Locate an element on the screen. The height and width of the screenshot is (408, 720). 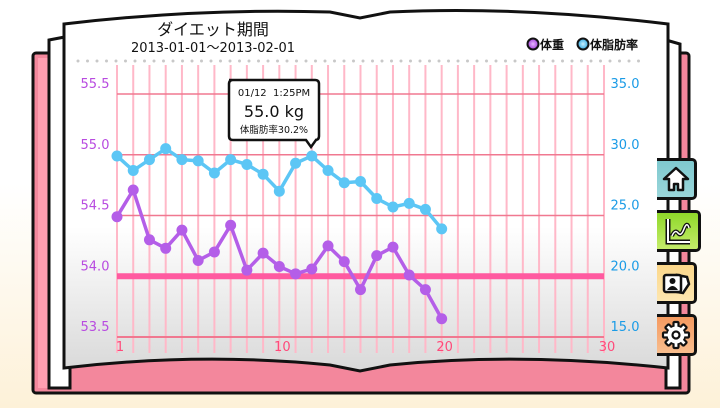
y-left-tick-label: 55.0 is located at coordinates (95, 145).